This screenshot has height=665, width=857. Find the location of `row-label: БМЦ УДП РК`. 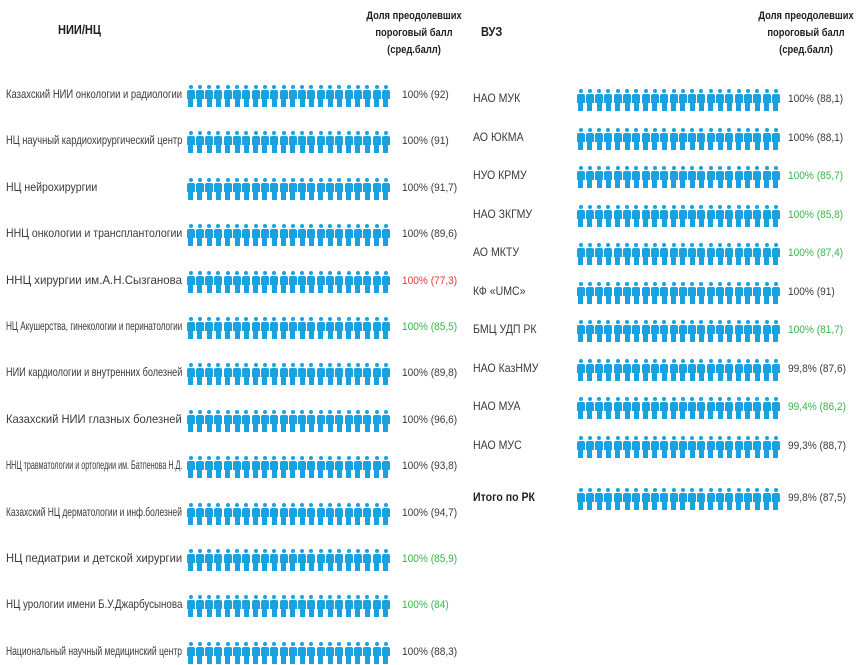

row-label: БМЦ УДП РК is located at coordinates (505, 329).